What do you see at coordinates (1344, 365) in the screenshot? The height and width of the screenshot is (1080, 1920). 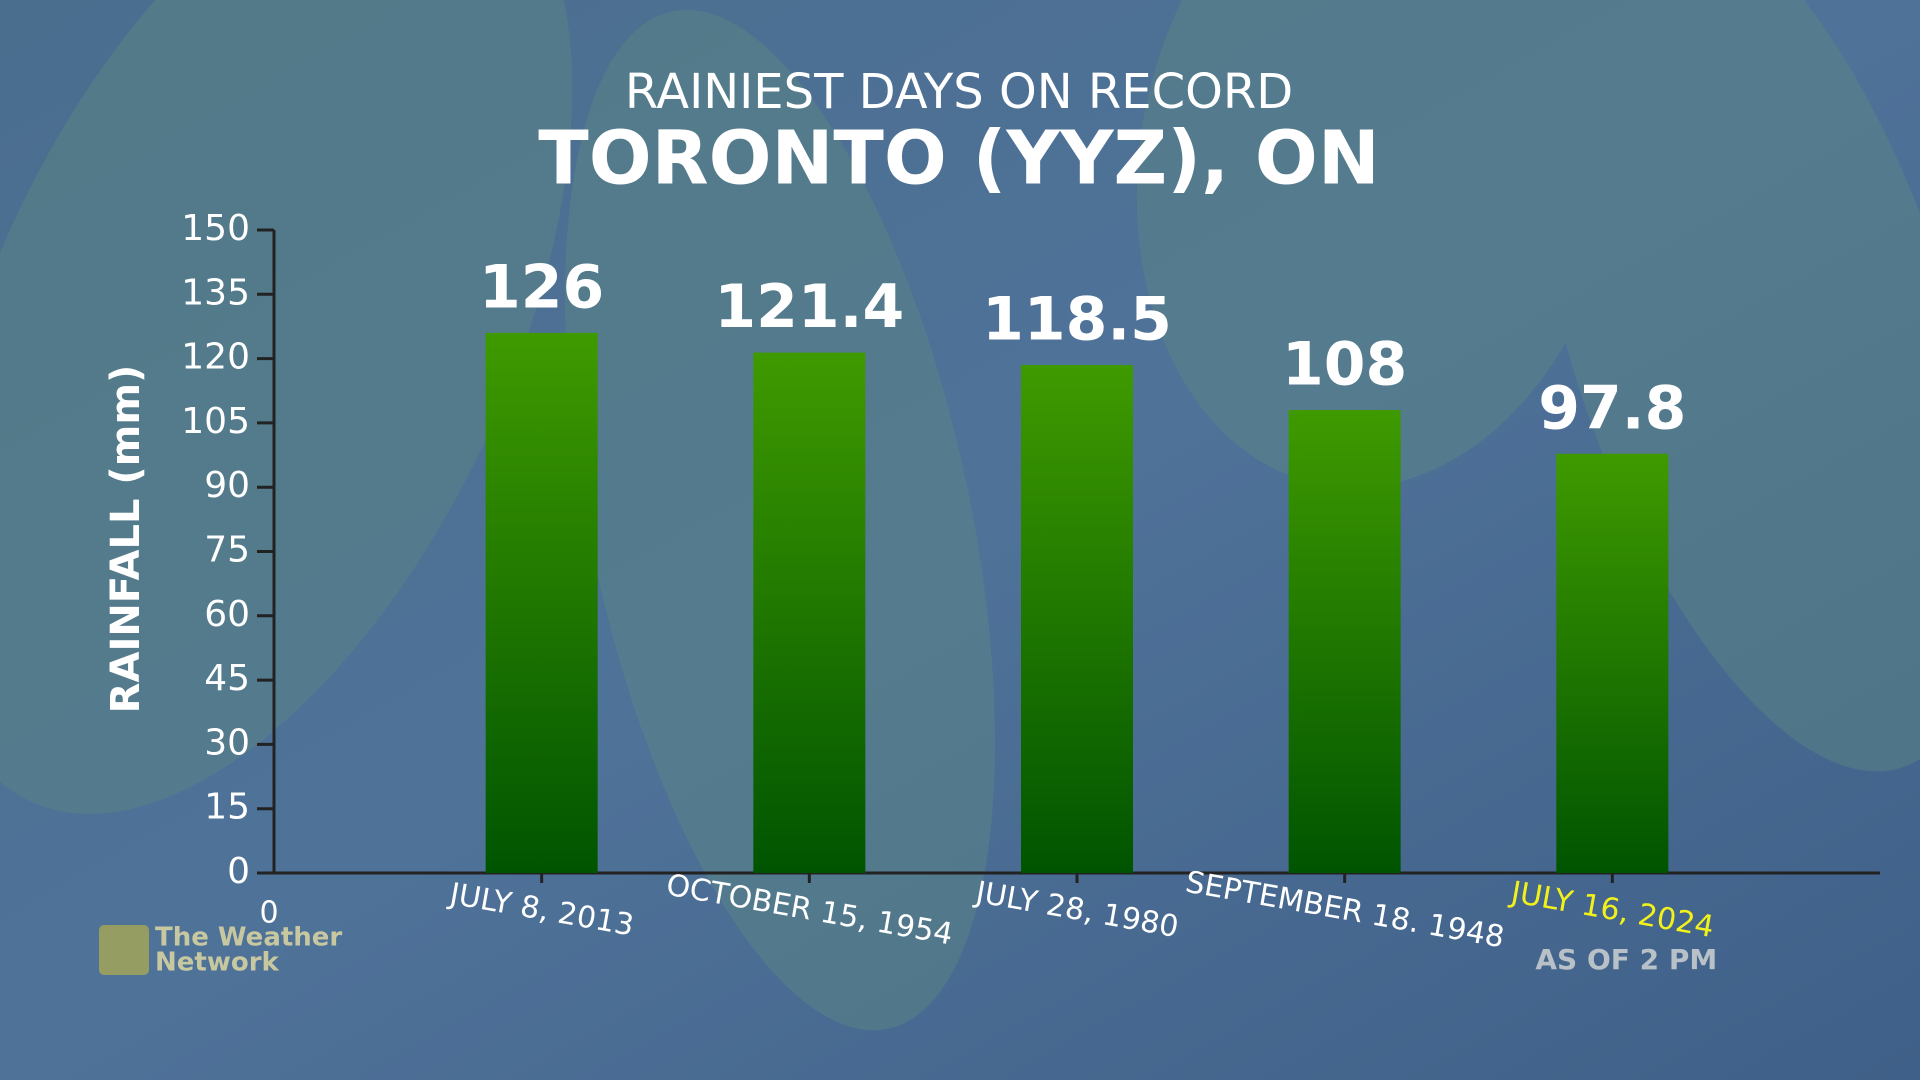 I see `value-label: 108` at bounding box center [1344, 365].